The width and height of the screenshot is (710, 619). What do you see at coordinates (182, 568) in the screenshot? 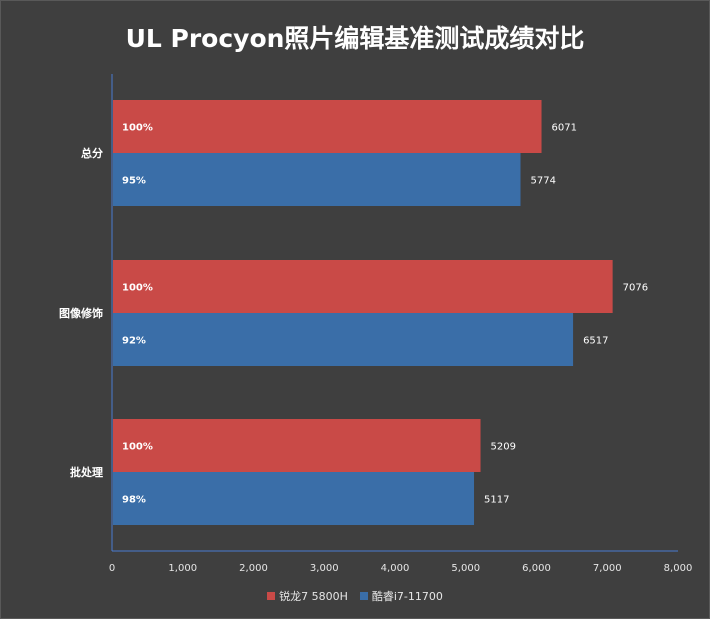
I see `x-tick-label: 1,000` at bounding box center [182, 568].